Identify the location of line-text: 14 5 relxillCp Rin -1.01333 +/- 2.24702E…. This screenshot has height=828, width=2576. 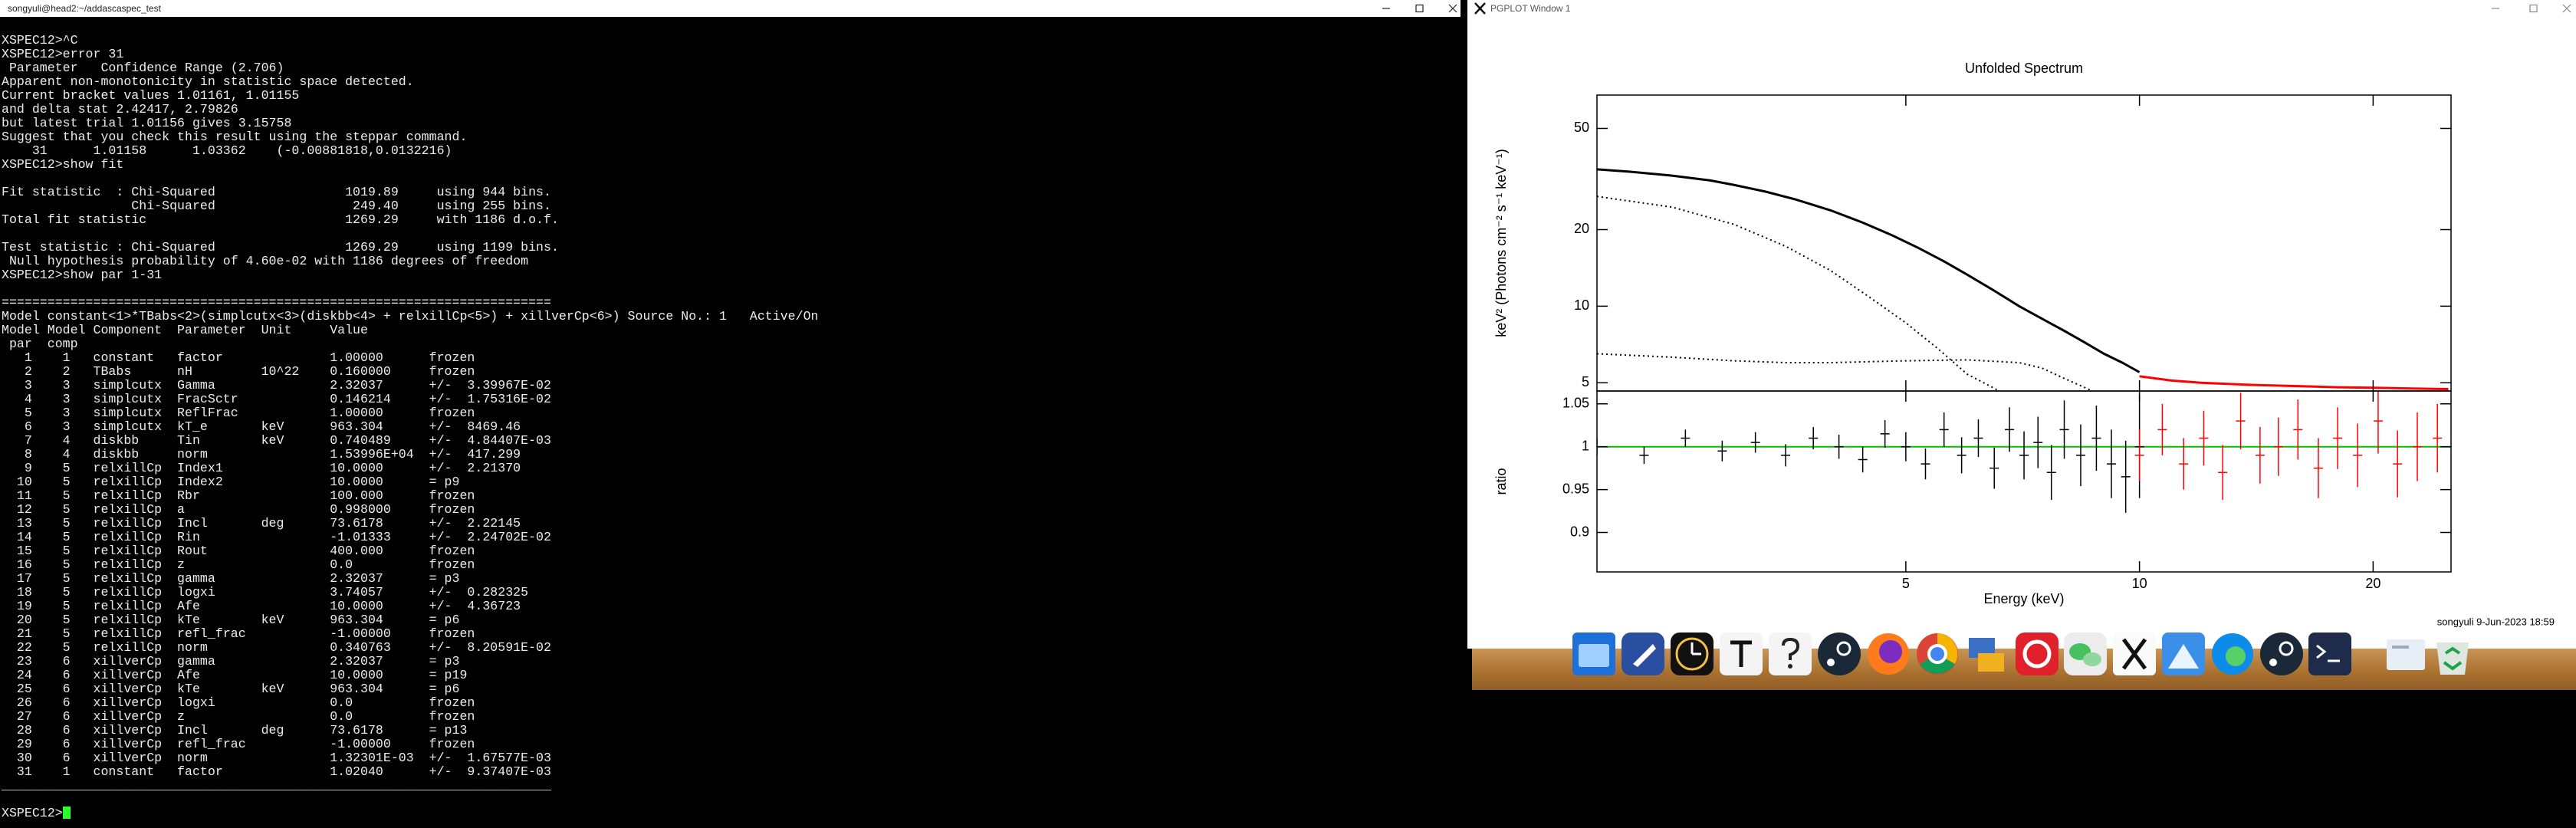
(277, 537).